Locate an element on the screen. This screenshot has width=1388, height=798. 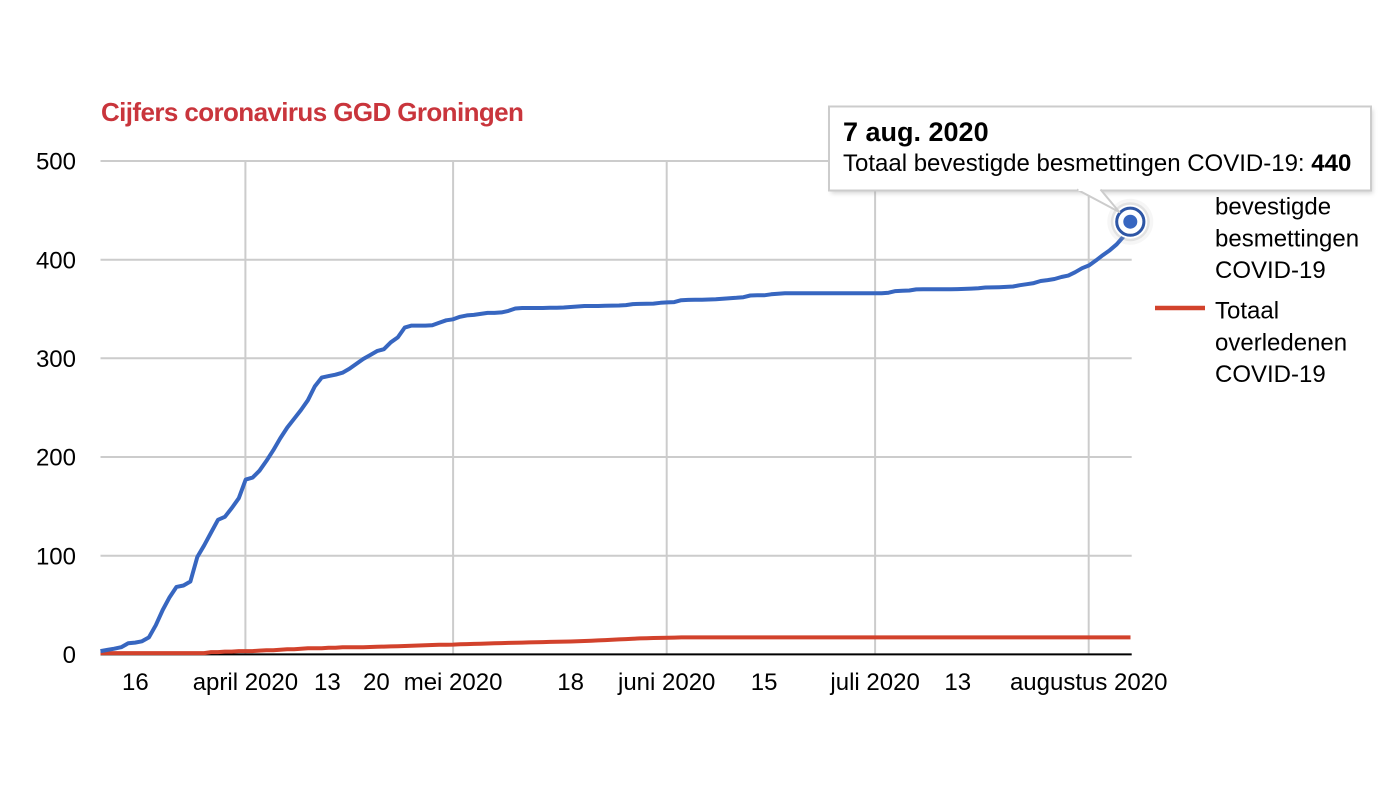
svg-text: augustus 2020 is located at coordinates (1088, 682).